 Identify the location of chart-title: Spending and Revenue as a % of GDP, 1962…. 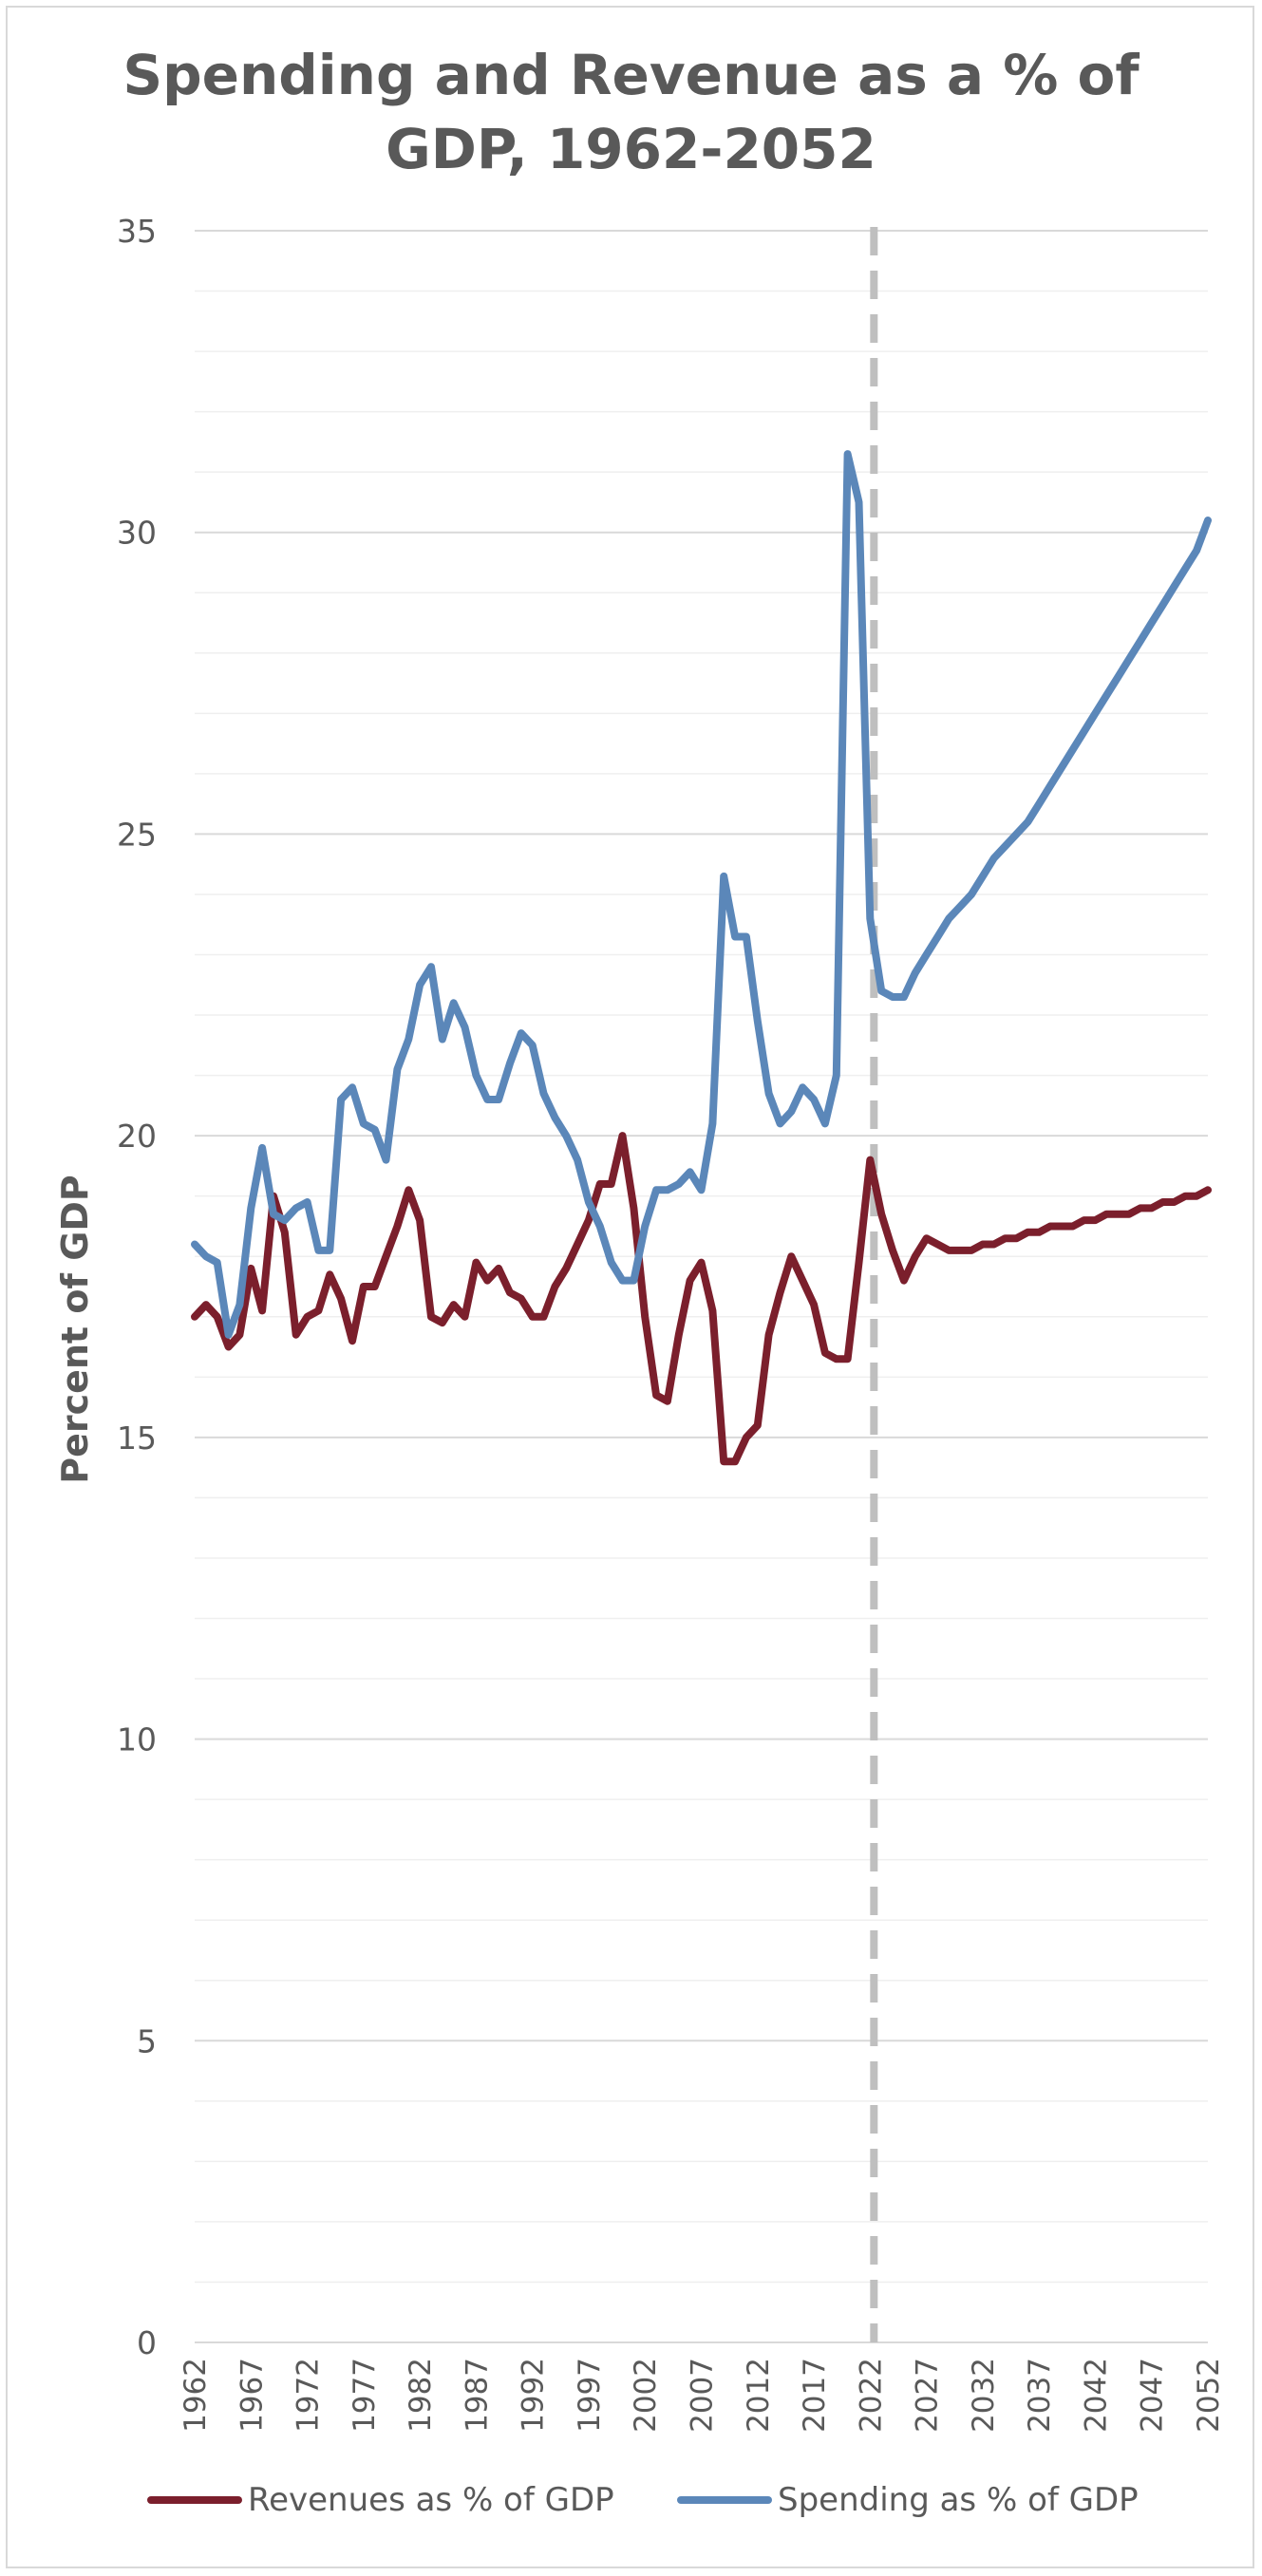
(631, 112).